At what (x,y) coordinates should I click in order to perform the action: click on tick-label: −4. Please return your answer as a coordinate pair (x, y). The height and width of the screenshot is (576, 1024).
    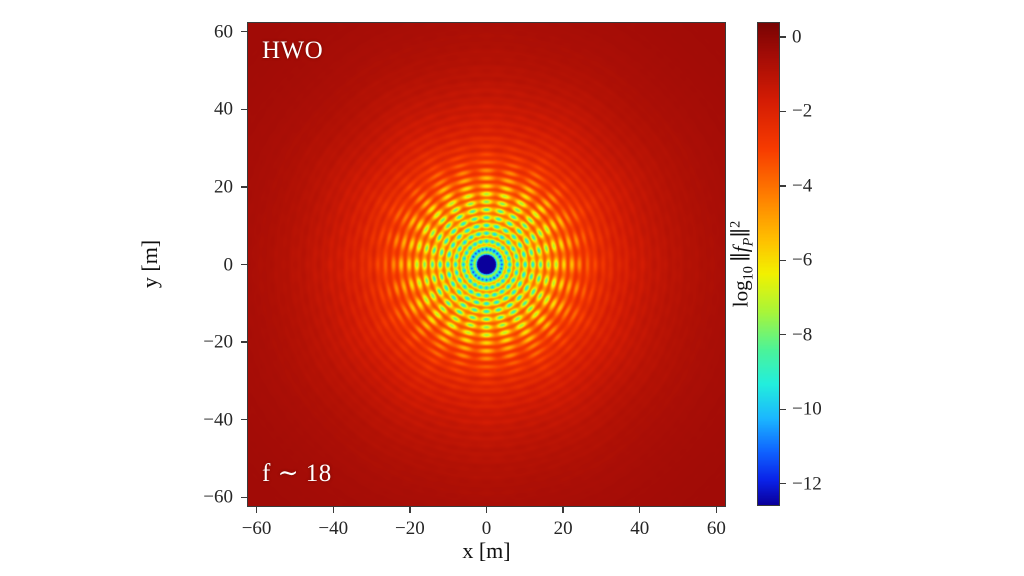
    Looking at the image, I should click on (802, 186).